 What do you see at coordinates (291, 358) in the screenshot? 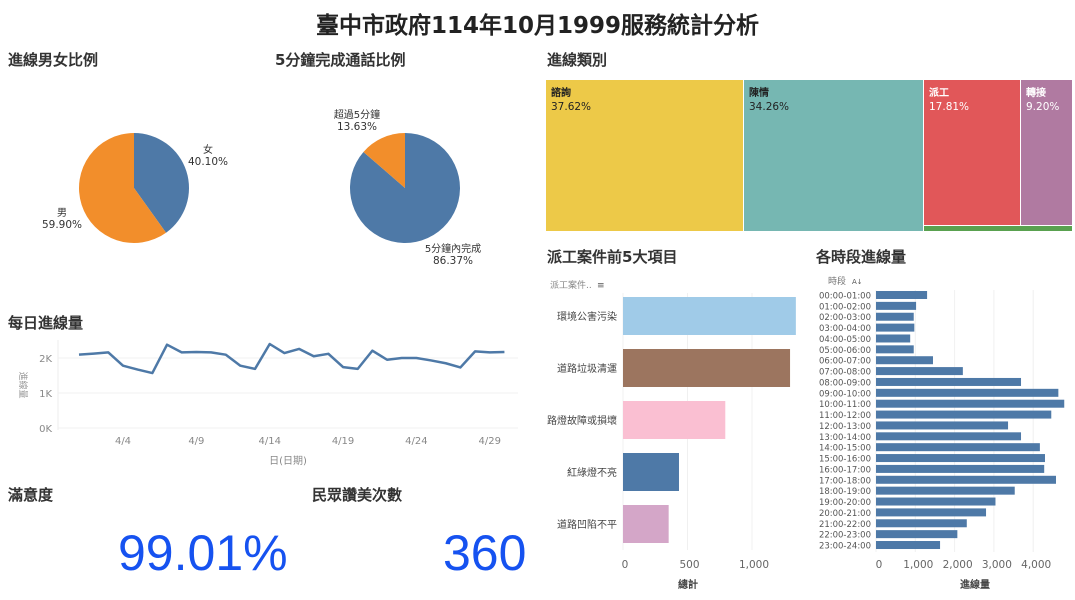
I see `daily-line` at bounding box center [291, 358].